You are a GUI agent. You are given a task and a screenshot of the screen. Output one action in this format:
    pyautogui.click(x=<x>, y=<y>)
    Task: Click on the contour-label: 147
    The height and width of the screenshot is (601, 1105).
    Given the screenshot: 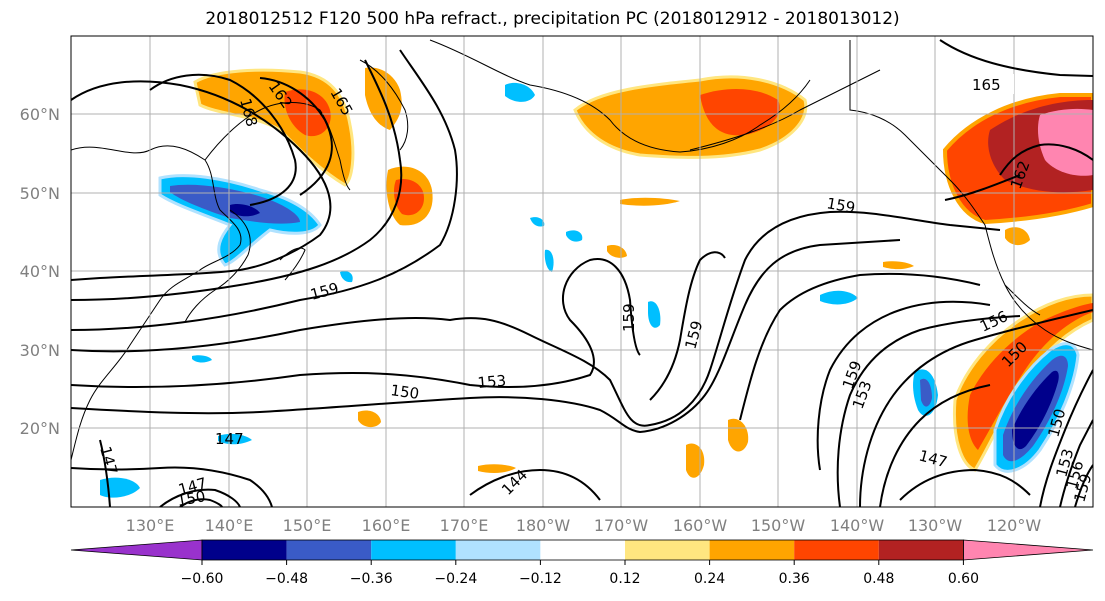 What is the action you would take?
    pyautogui.click(x=229, y=439)
    